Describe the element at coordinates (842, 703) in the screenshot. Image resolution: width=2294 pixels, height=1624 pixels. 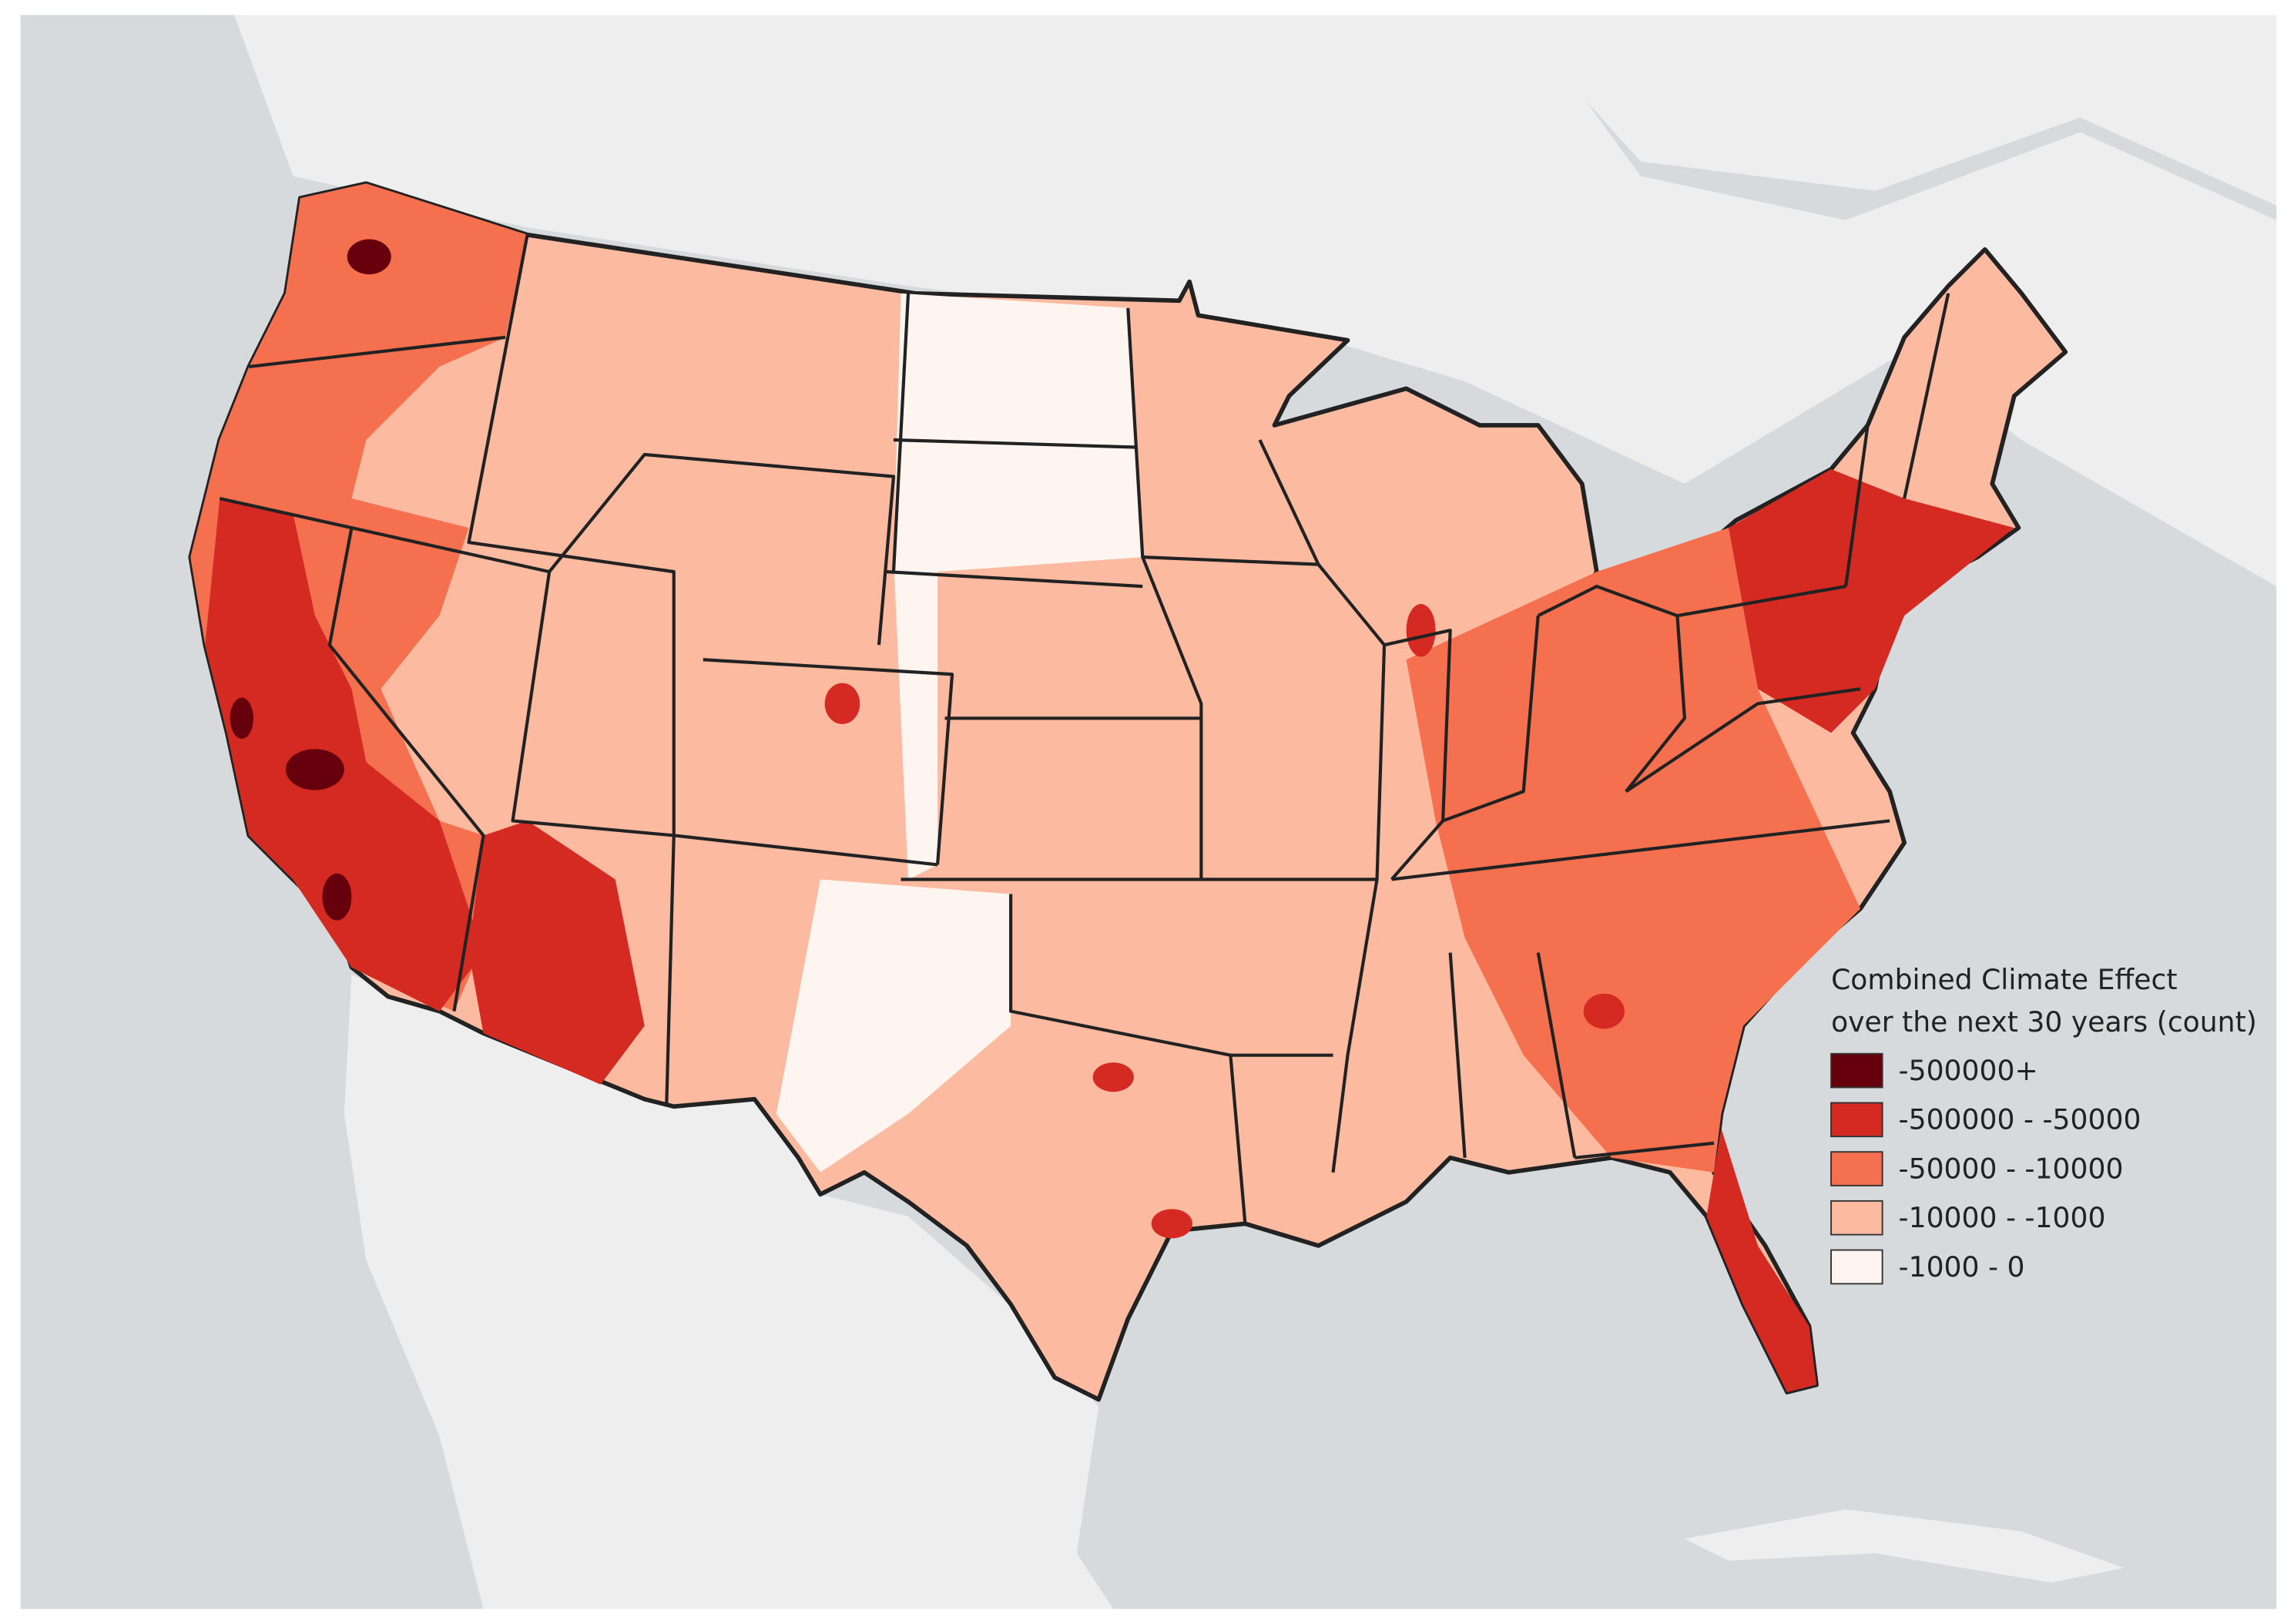
I see `denver-patch` at that location.